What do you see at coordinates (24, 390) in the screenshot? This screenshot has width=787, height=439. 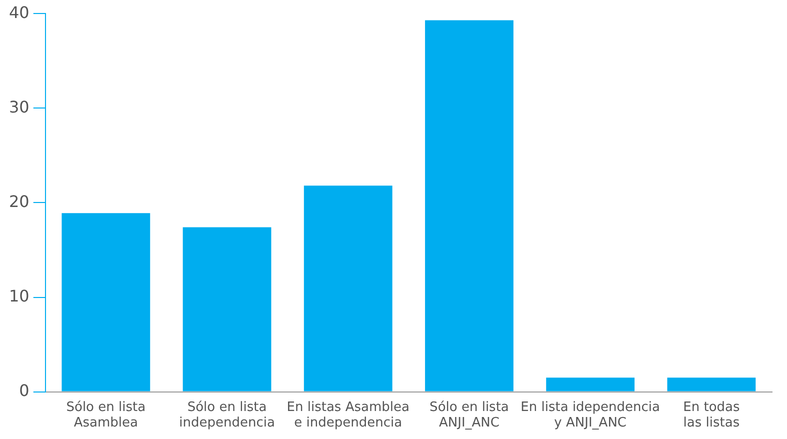 I see `y-tick-label: 0` at bounding box center [24, 390].